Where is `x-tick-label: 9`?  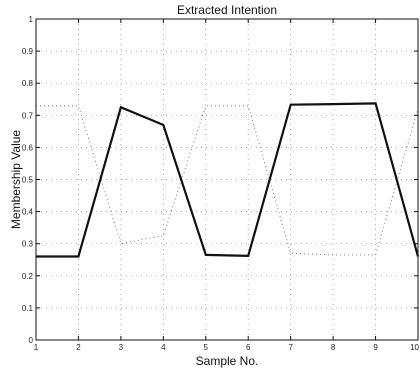 x-tick-label: 9 is located at coordinates (375, 347).